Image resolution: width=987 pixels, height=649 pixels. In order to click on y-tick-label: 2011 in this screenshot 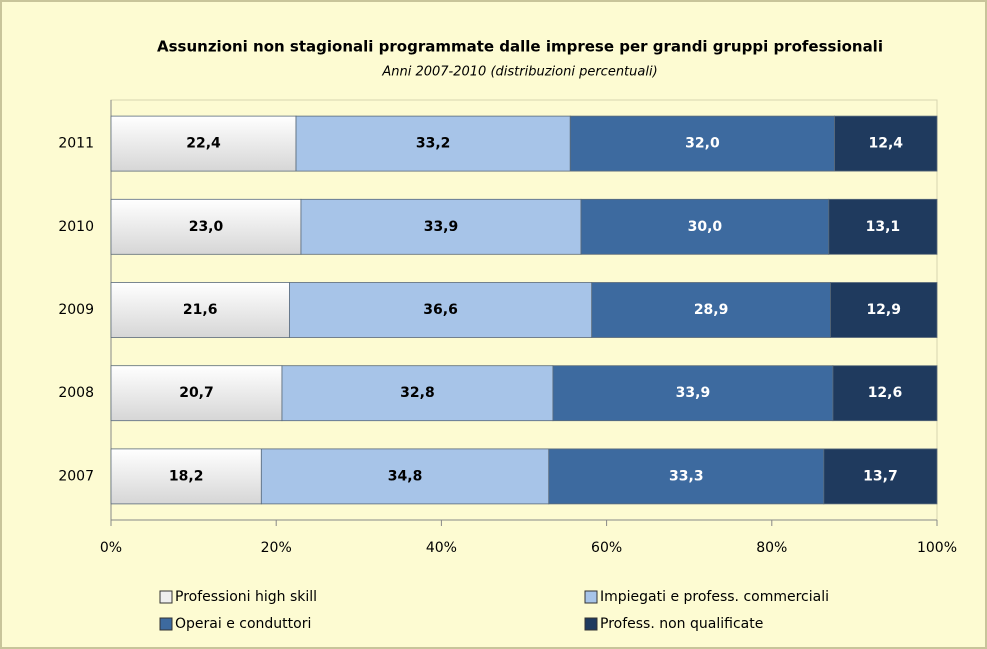, I will do `click(76, 144)`.